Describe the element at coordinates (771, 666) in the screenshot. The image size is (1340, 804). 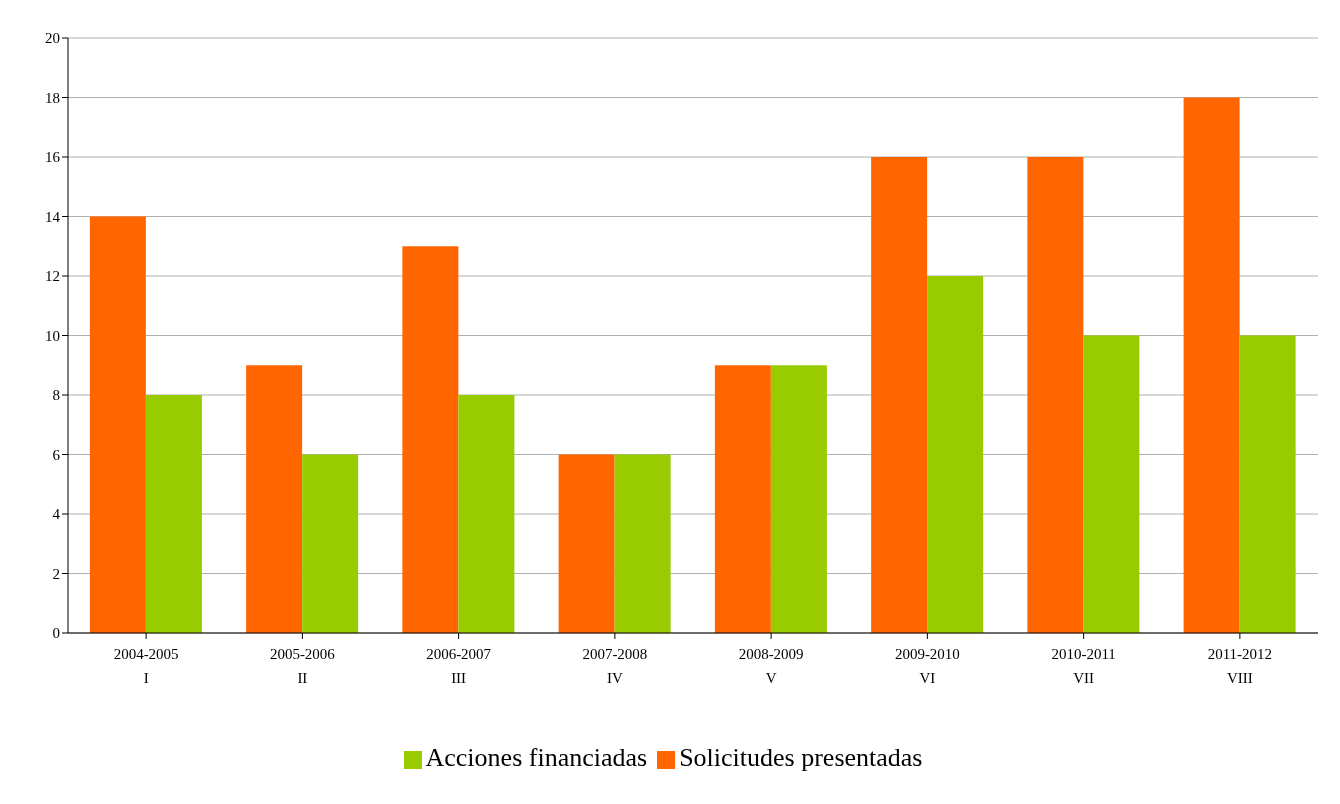
I see `x-tick-label: 2008-2009 V` at that location.